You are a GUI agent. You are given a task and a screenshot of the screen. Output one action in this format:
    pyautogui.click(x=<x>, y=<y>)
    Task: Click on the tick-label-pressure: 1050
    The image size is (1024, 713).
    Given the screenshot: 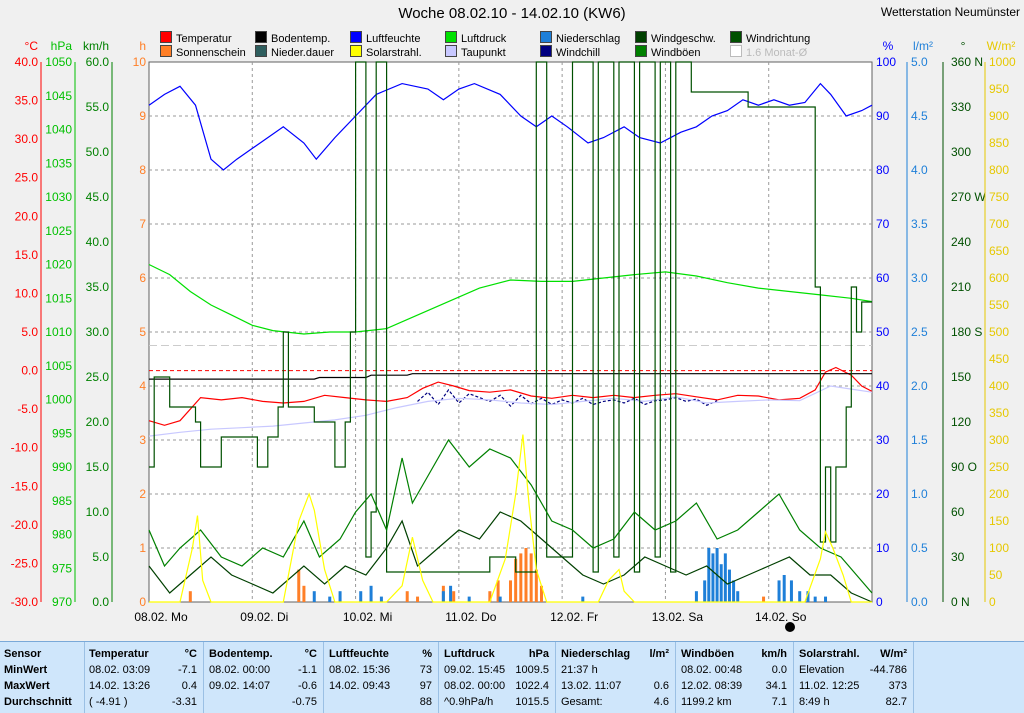 What is the action you would take?
    pyautogui.click(x=58, y=62)
    